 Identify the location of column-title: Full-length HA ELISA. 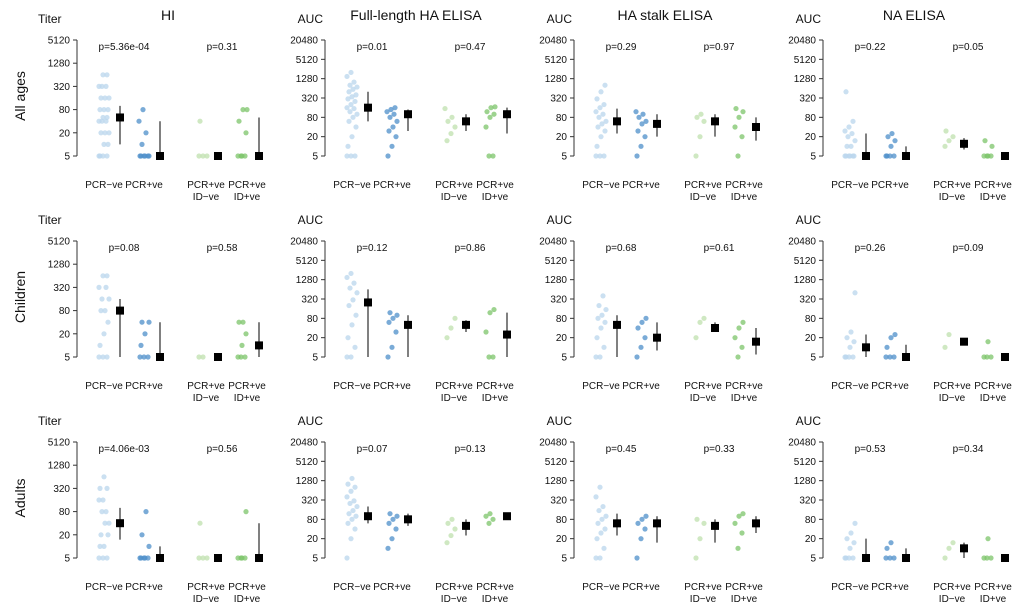
(416, 15).